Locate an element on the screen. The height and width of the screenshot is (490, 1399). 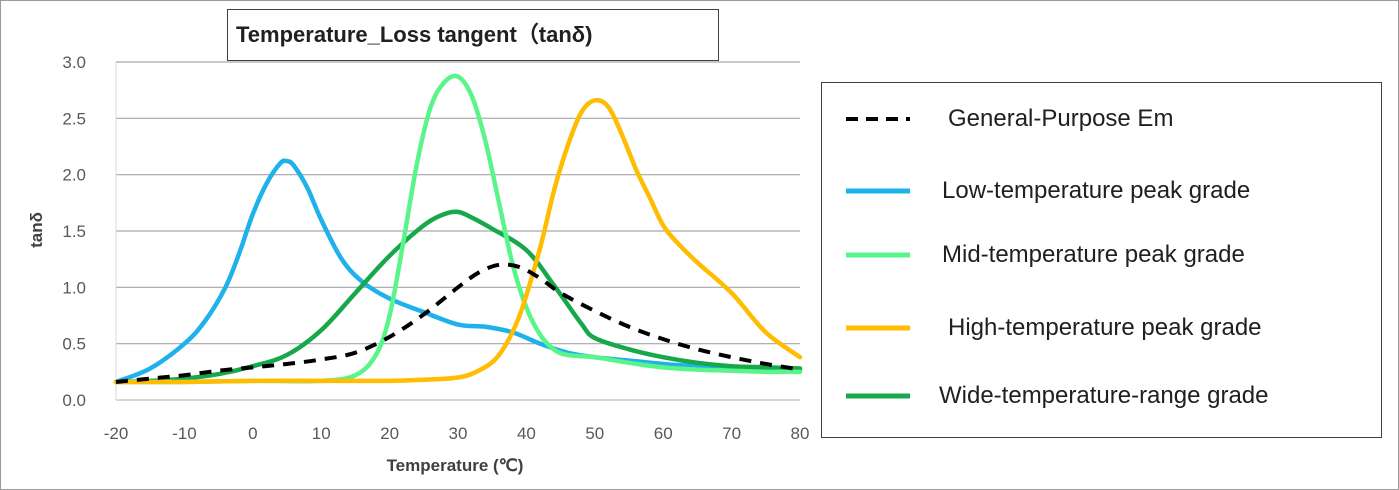
legend-item-general-purpose: General-Purpose Em is located at coordinates (1101, 119).